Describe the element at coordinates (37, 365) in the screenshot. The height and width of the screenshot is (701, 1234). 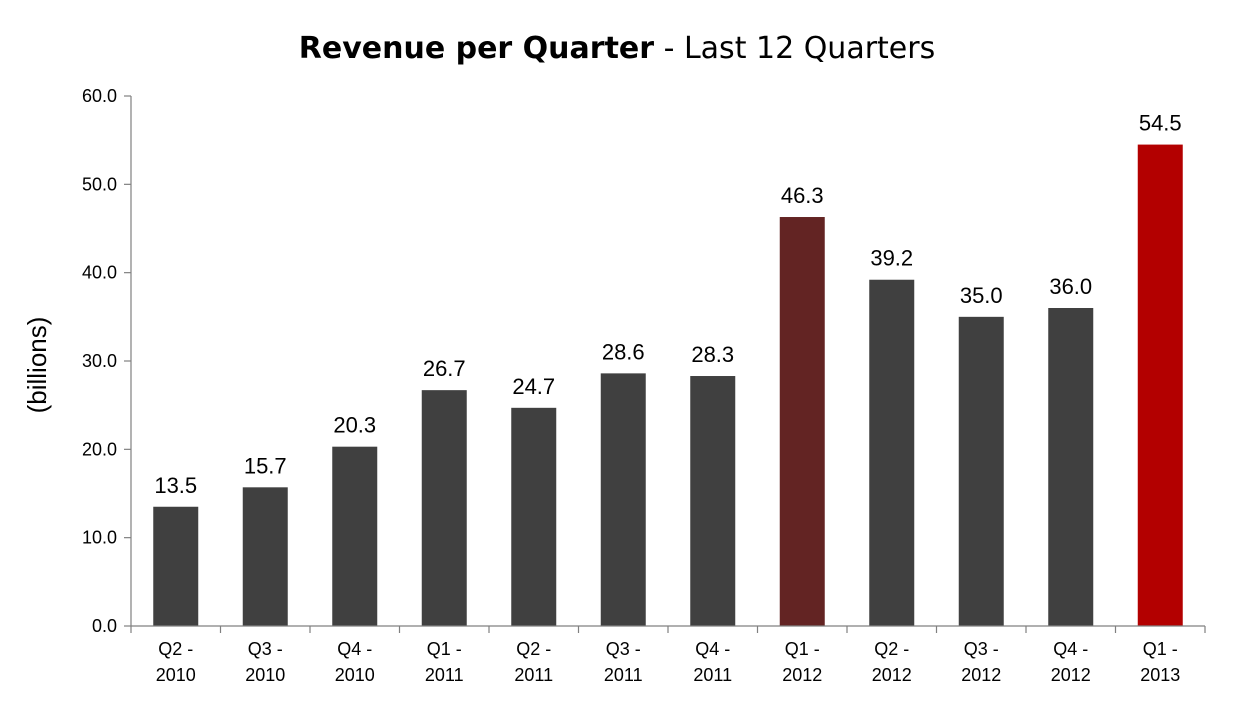
I see `y-axis-label: (billions)` at that location.